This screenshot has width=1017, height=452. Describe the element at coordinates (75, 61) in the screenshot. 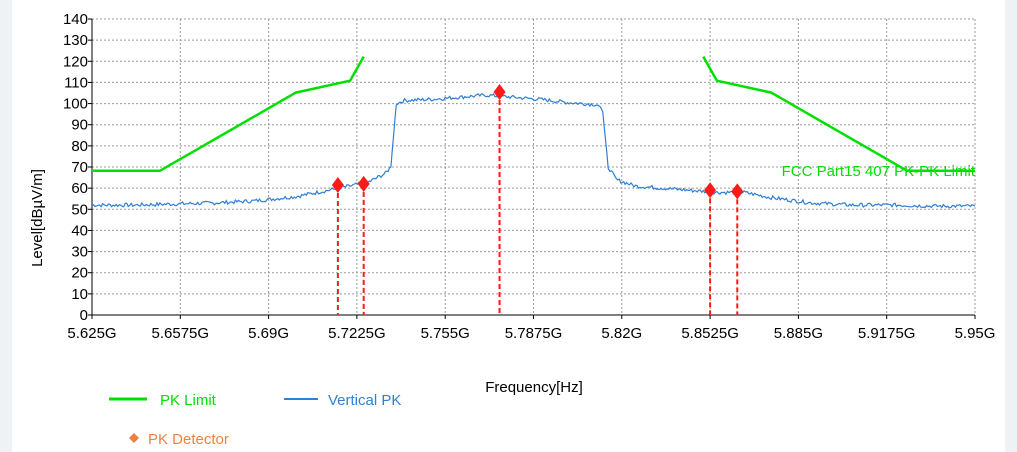

I see `y-tick-label: 120` at that location.